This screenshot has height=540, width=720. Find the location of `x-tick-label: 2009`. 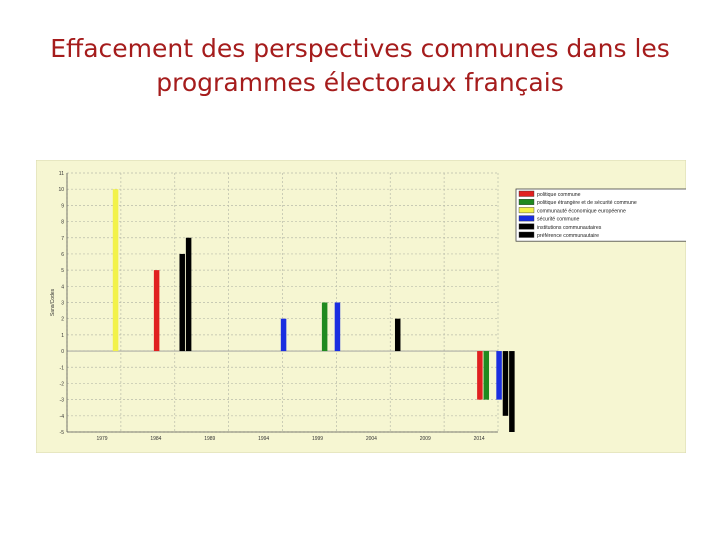

x-tick-label: 2009 is located at coordinates (425, 439).